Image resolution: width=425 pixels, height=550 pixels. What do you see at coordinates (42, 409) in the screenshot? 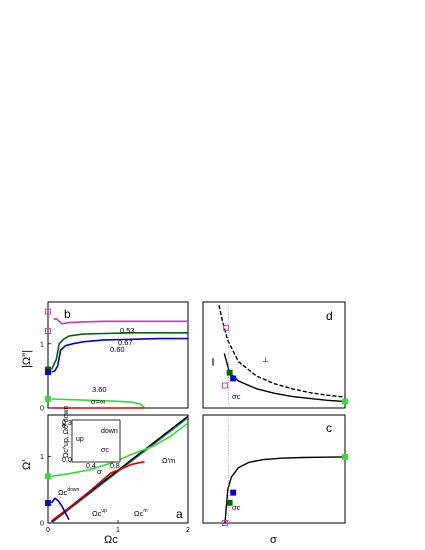
I see `ytick-label-b-0: 0` at bounding box center [42, 409].